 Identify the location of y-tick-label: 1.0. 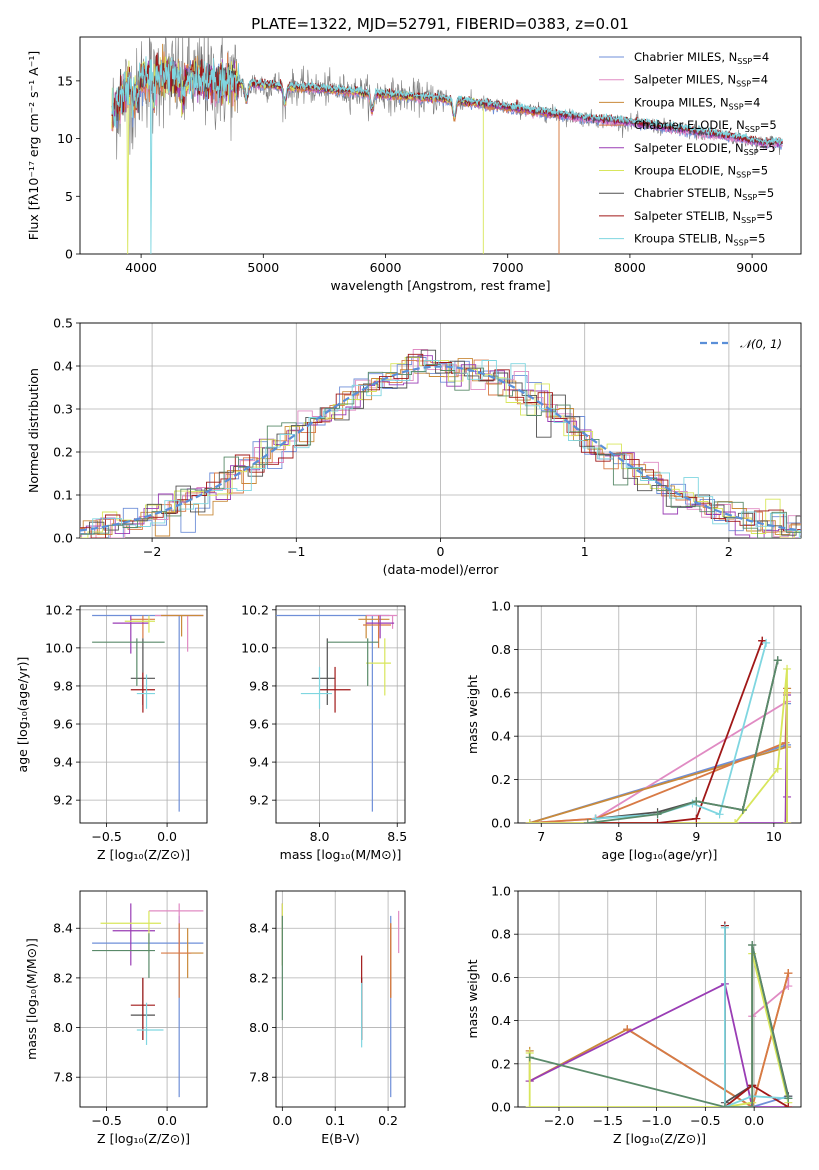
(501, 891).